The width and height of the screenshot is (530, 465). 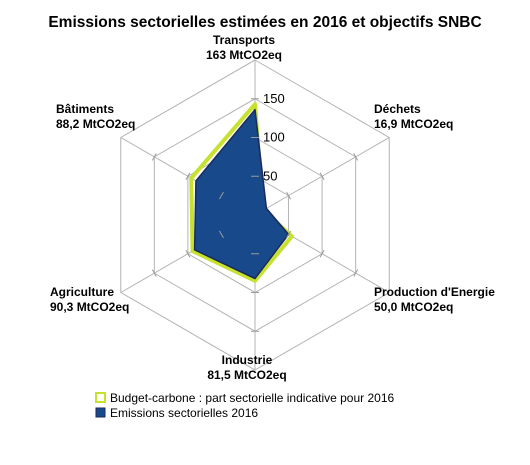 What do you see at coordinates (100, 412) in the screenshot?
I see `legend-swatch-emissions` at bounding box center [100, 412].